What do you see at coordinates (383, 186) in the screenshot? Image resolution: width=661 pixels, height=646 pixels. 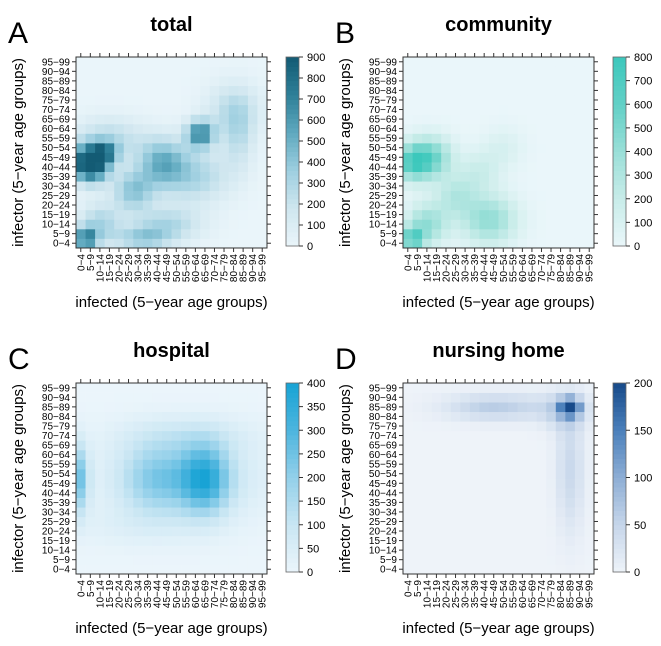 I see `y-tick-label: 30−34` at bounding box center [383, 186].